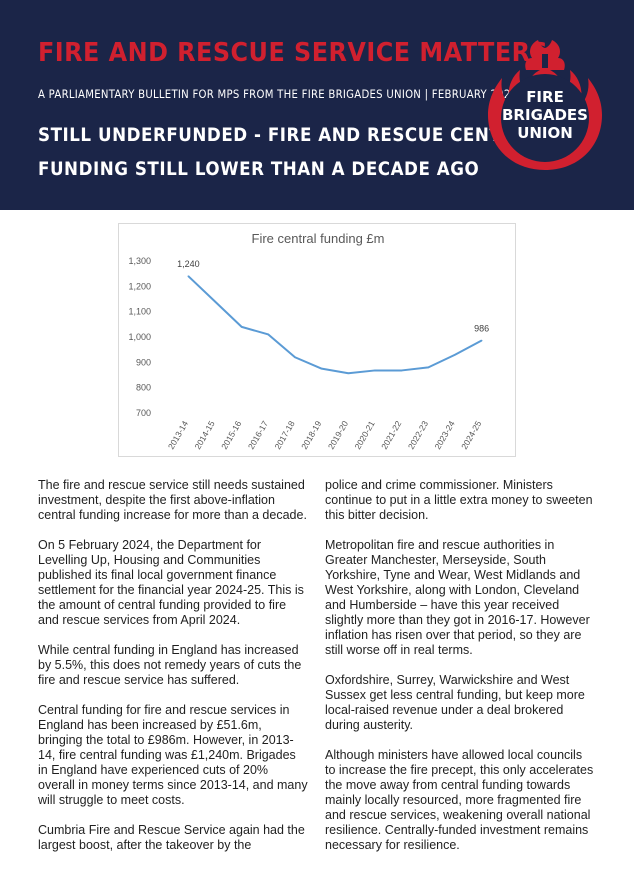 This screenshot has height=895, width=634. What do you see at coordinates (333, 296) in the screenshot?
I see `data-labels: 1,240 986` at bounding box center [333, 296].